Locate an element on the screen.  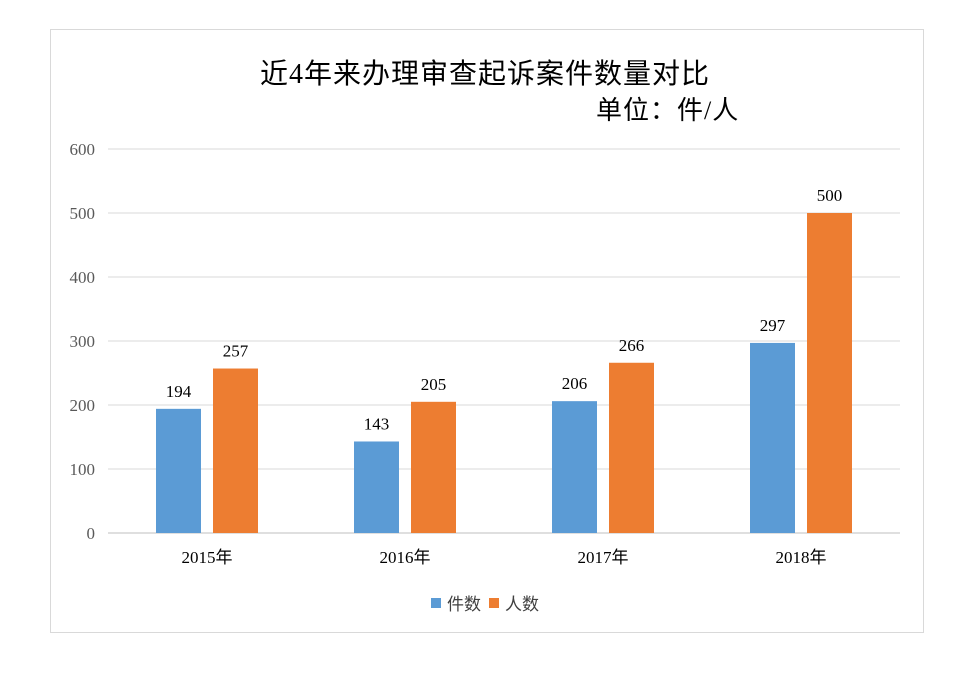
y-tick-label: 100 is located at coordinates (83, 469).